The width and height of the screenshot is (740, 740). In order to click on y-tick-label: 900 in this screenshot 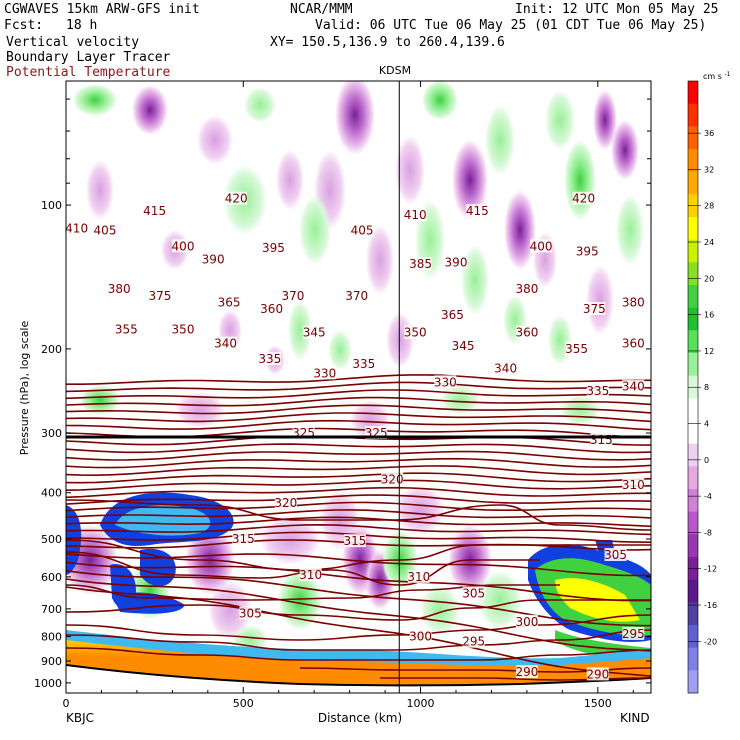, I will do `click(51, 661)`.